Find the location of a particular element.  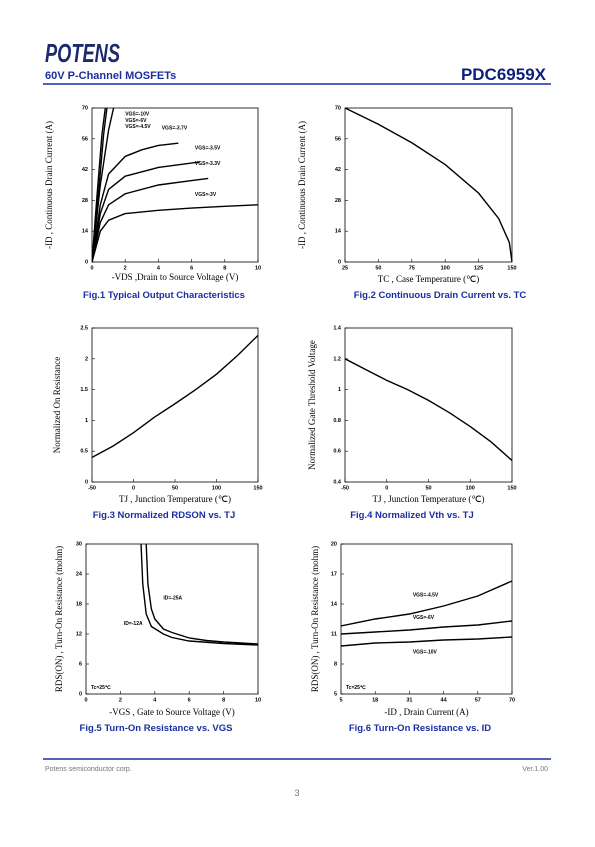

part-number: PDC6959X is located at coordinates (504, 74).